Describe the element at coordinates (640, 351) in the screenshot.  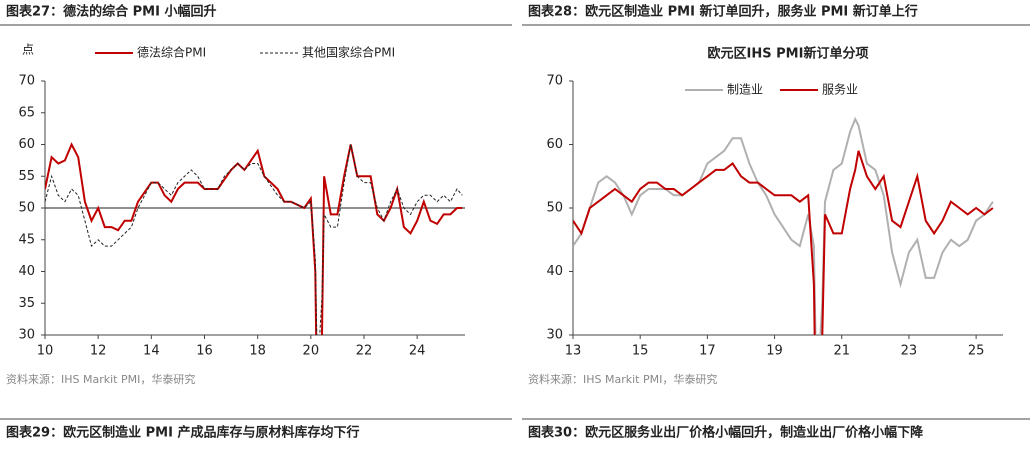
I see `x-tick-label: 15` at that location.